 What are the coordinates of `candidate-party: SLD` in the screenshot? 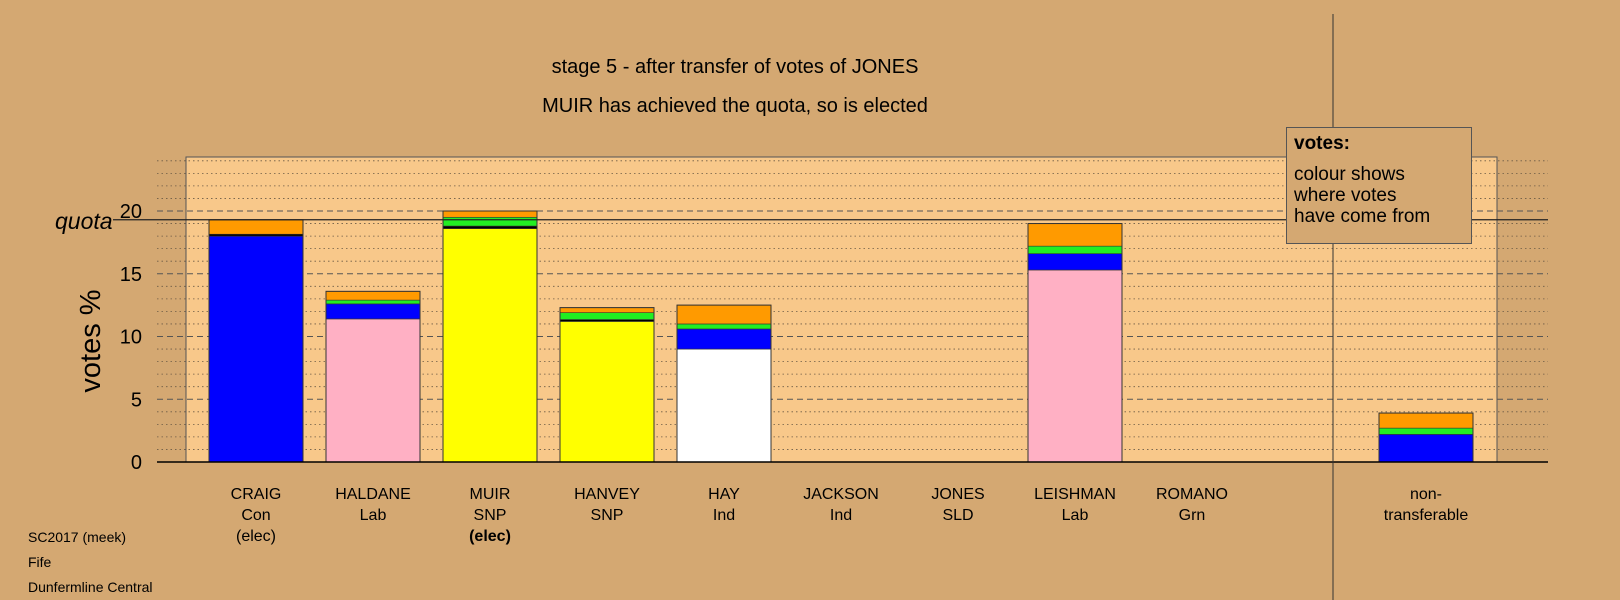 It's located at (957, 515).